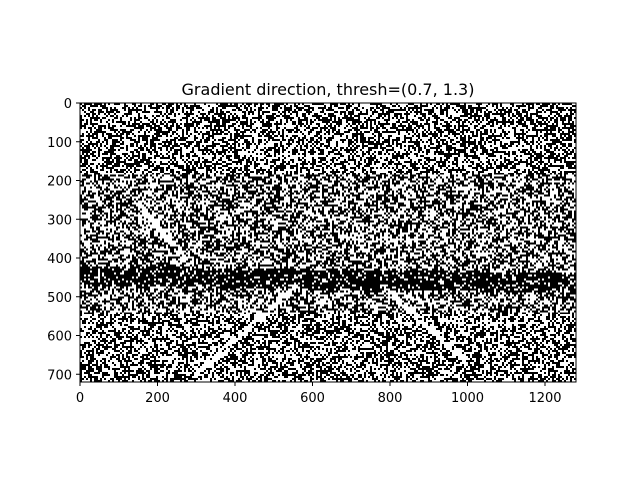  What do you see at coordinates (390, 398) in the screenshot?
I see `x-tick-label: 800` at bounding box center [390, 398].